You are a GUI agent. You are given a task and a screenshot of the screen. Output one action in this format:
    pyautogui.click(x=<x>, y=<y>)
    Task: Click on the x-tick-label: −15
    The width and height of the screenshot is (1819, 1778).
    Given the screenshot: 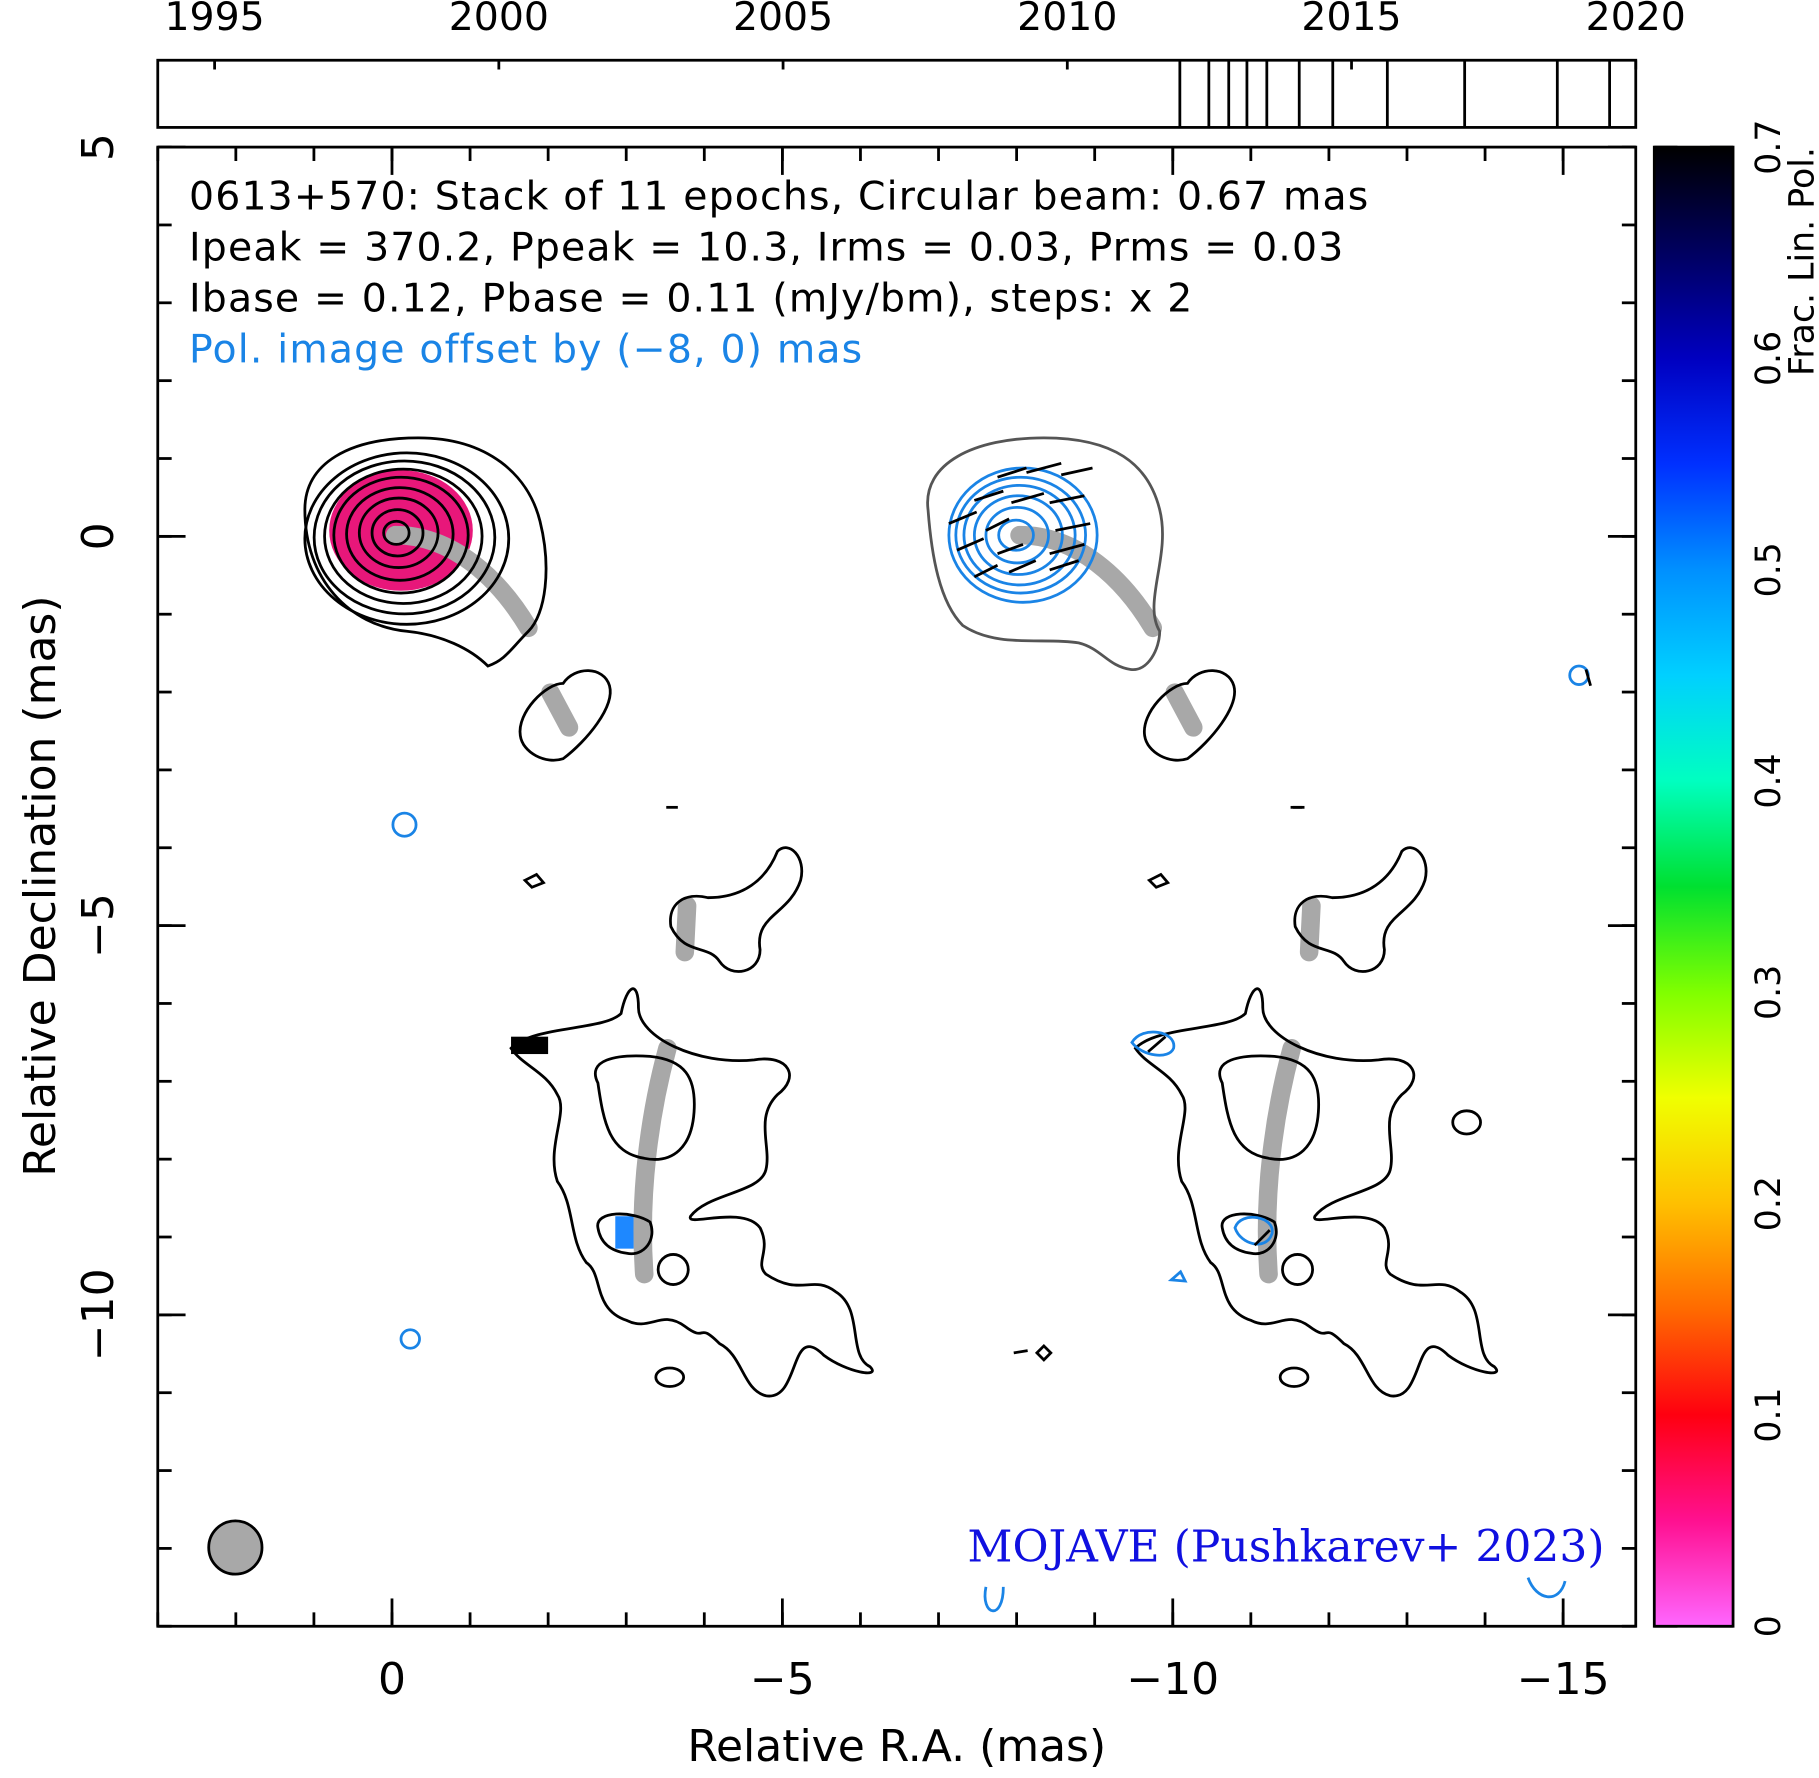 What is the action you would take?
    pyautogui.click(x=1563, y=1679)
    